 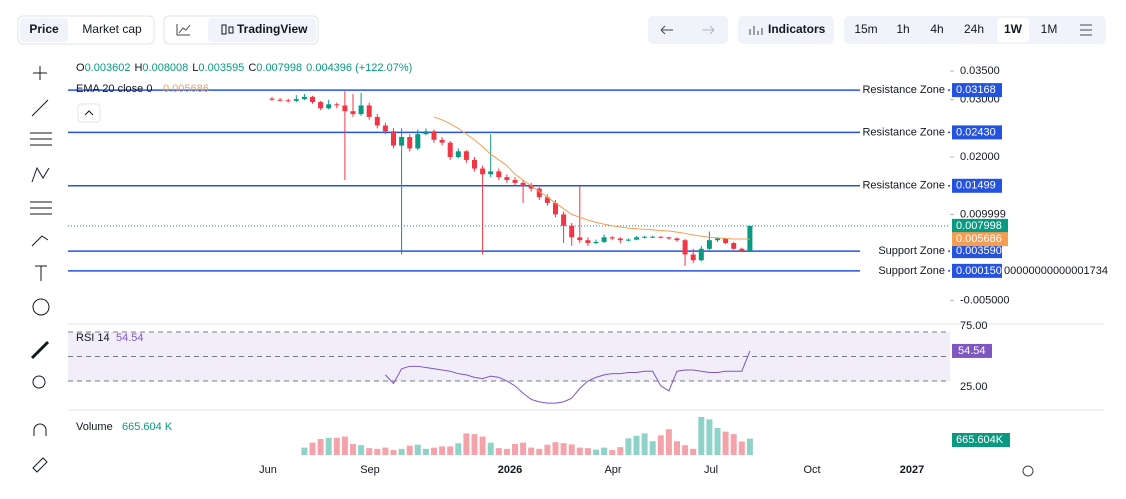 I want to click on axis-settings, so click(x=1028, y=471).